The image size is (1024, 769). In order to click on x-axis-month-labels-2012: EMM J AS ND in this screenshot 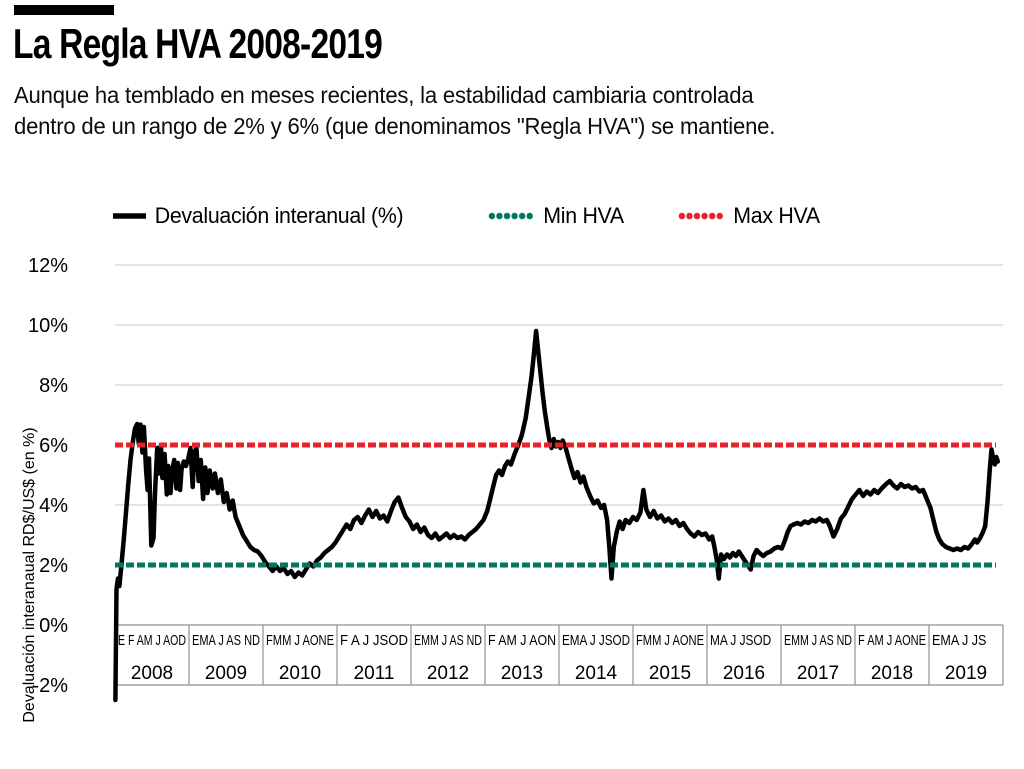, I will do `click(448, 640)`.